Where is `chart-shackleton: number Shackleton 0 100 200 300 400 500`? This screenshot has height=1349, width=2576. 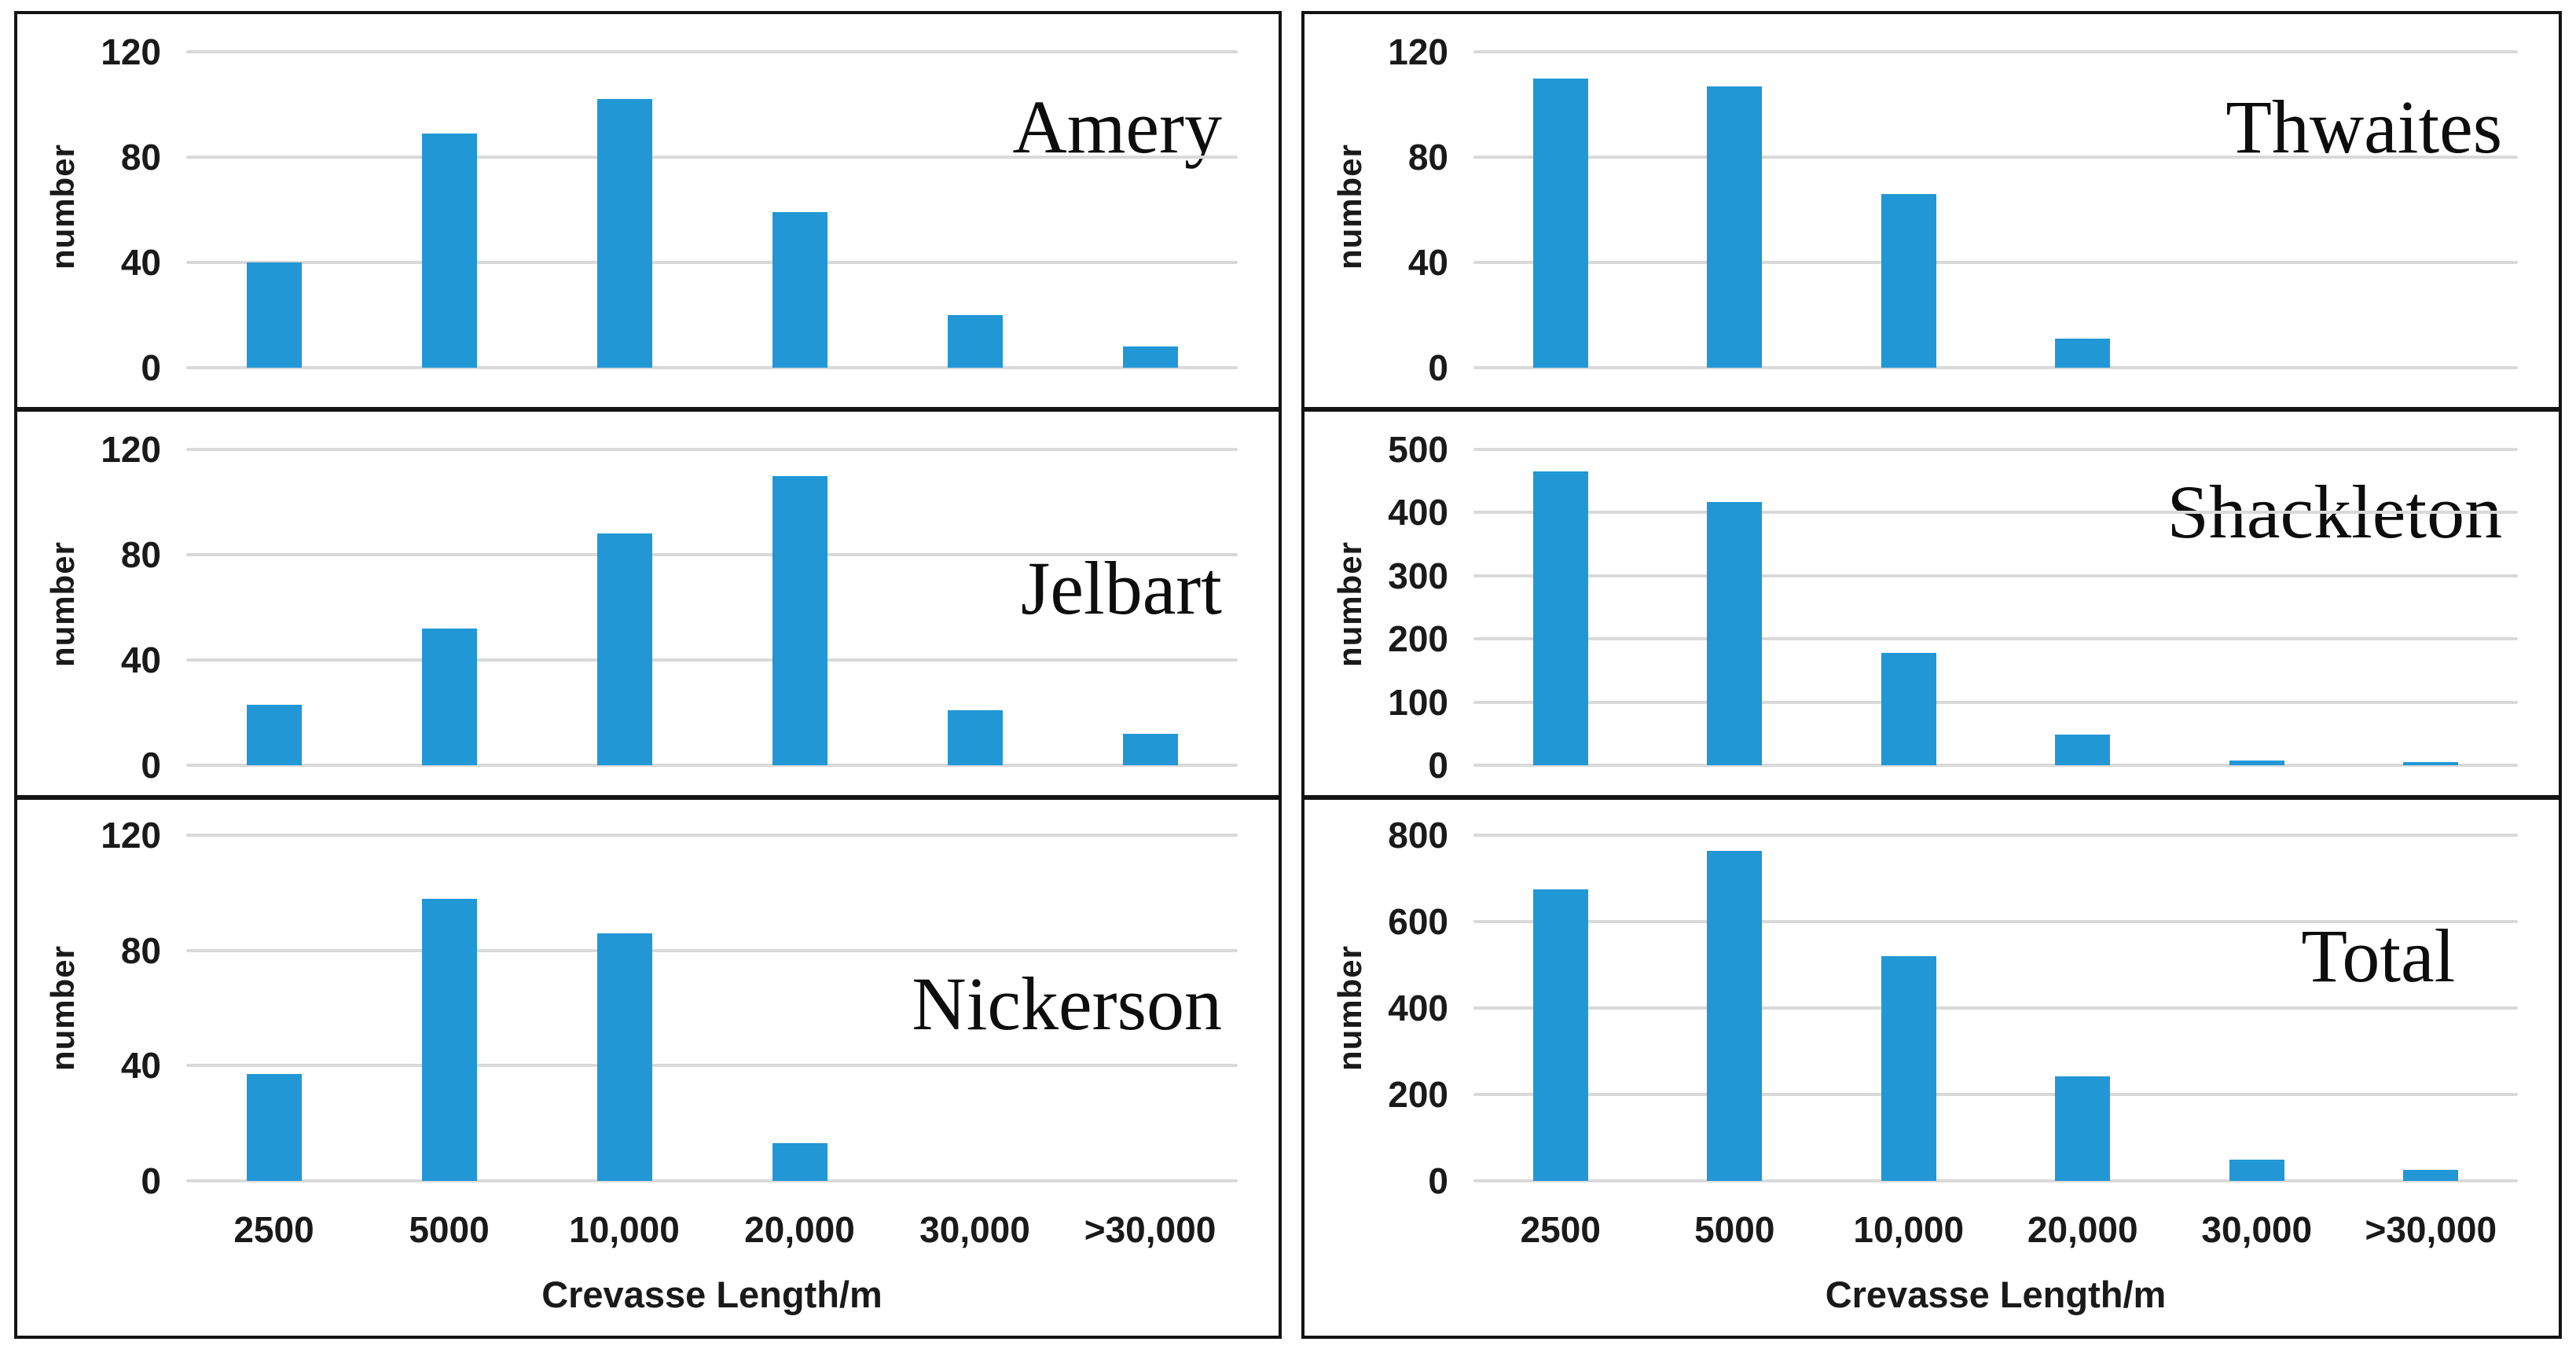 chart-shackleton: number Shackleton 0 100 200 300 400 500 is located at coordinates (1932, 601).